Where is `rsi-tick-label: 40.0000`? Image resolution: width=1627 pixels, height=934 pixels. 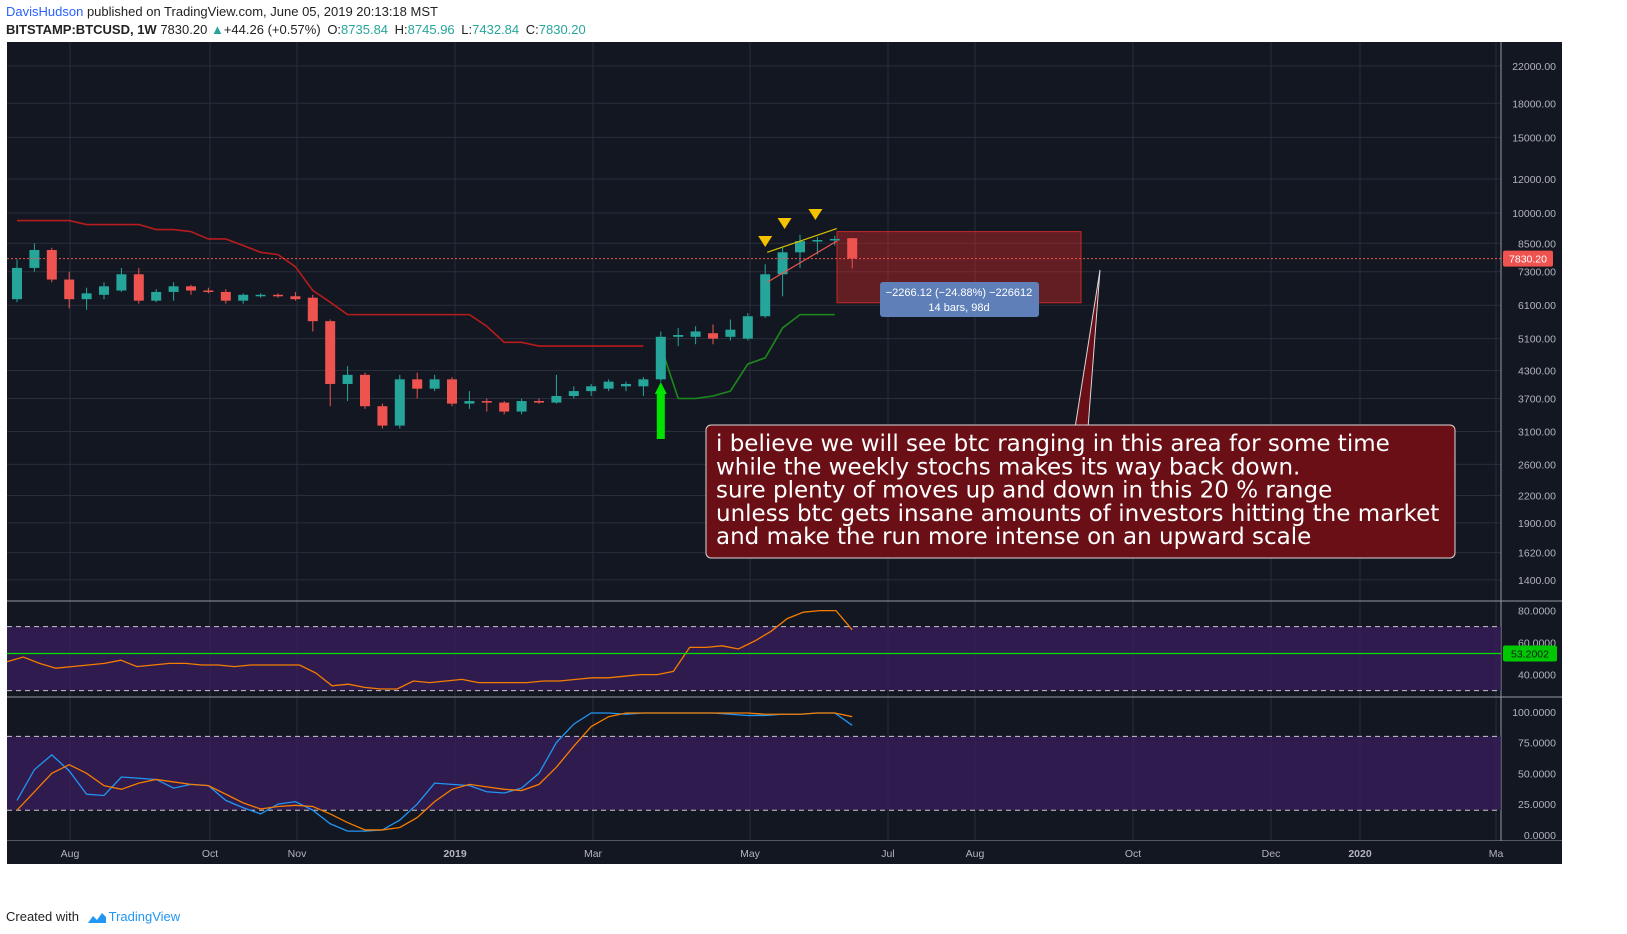
rsi-tick-label: 40.0000 is located at coordinates (1537, 676).